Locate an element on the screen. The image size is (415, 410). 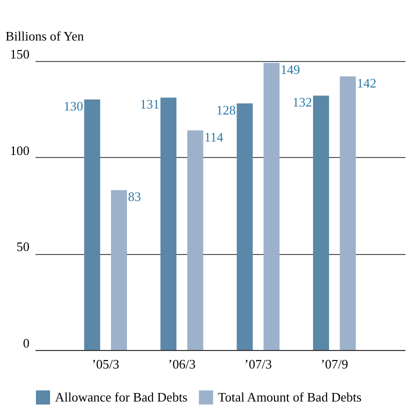
y-tick-label: 150 is located at coordinates (20, 54).